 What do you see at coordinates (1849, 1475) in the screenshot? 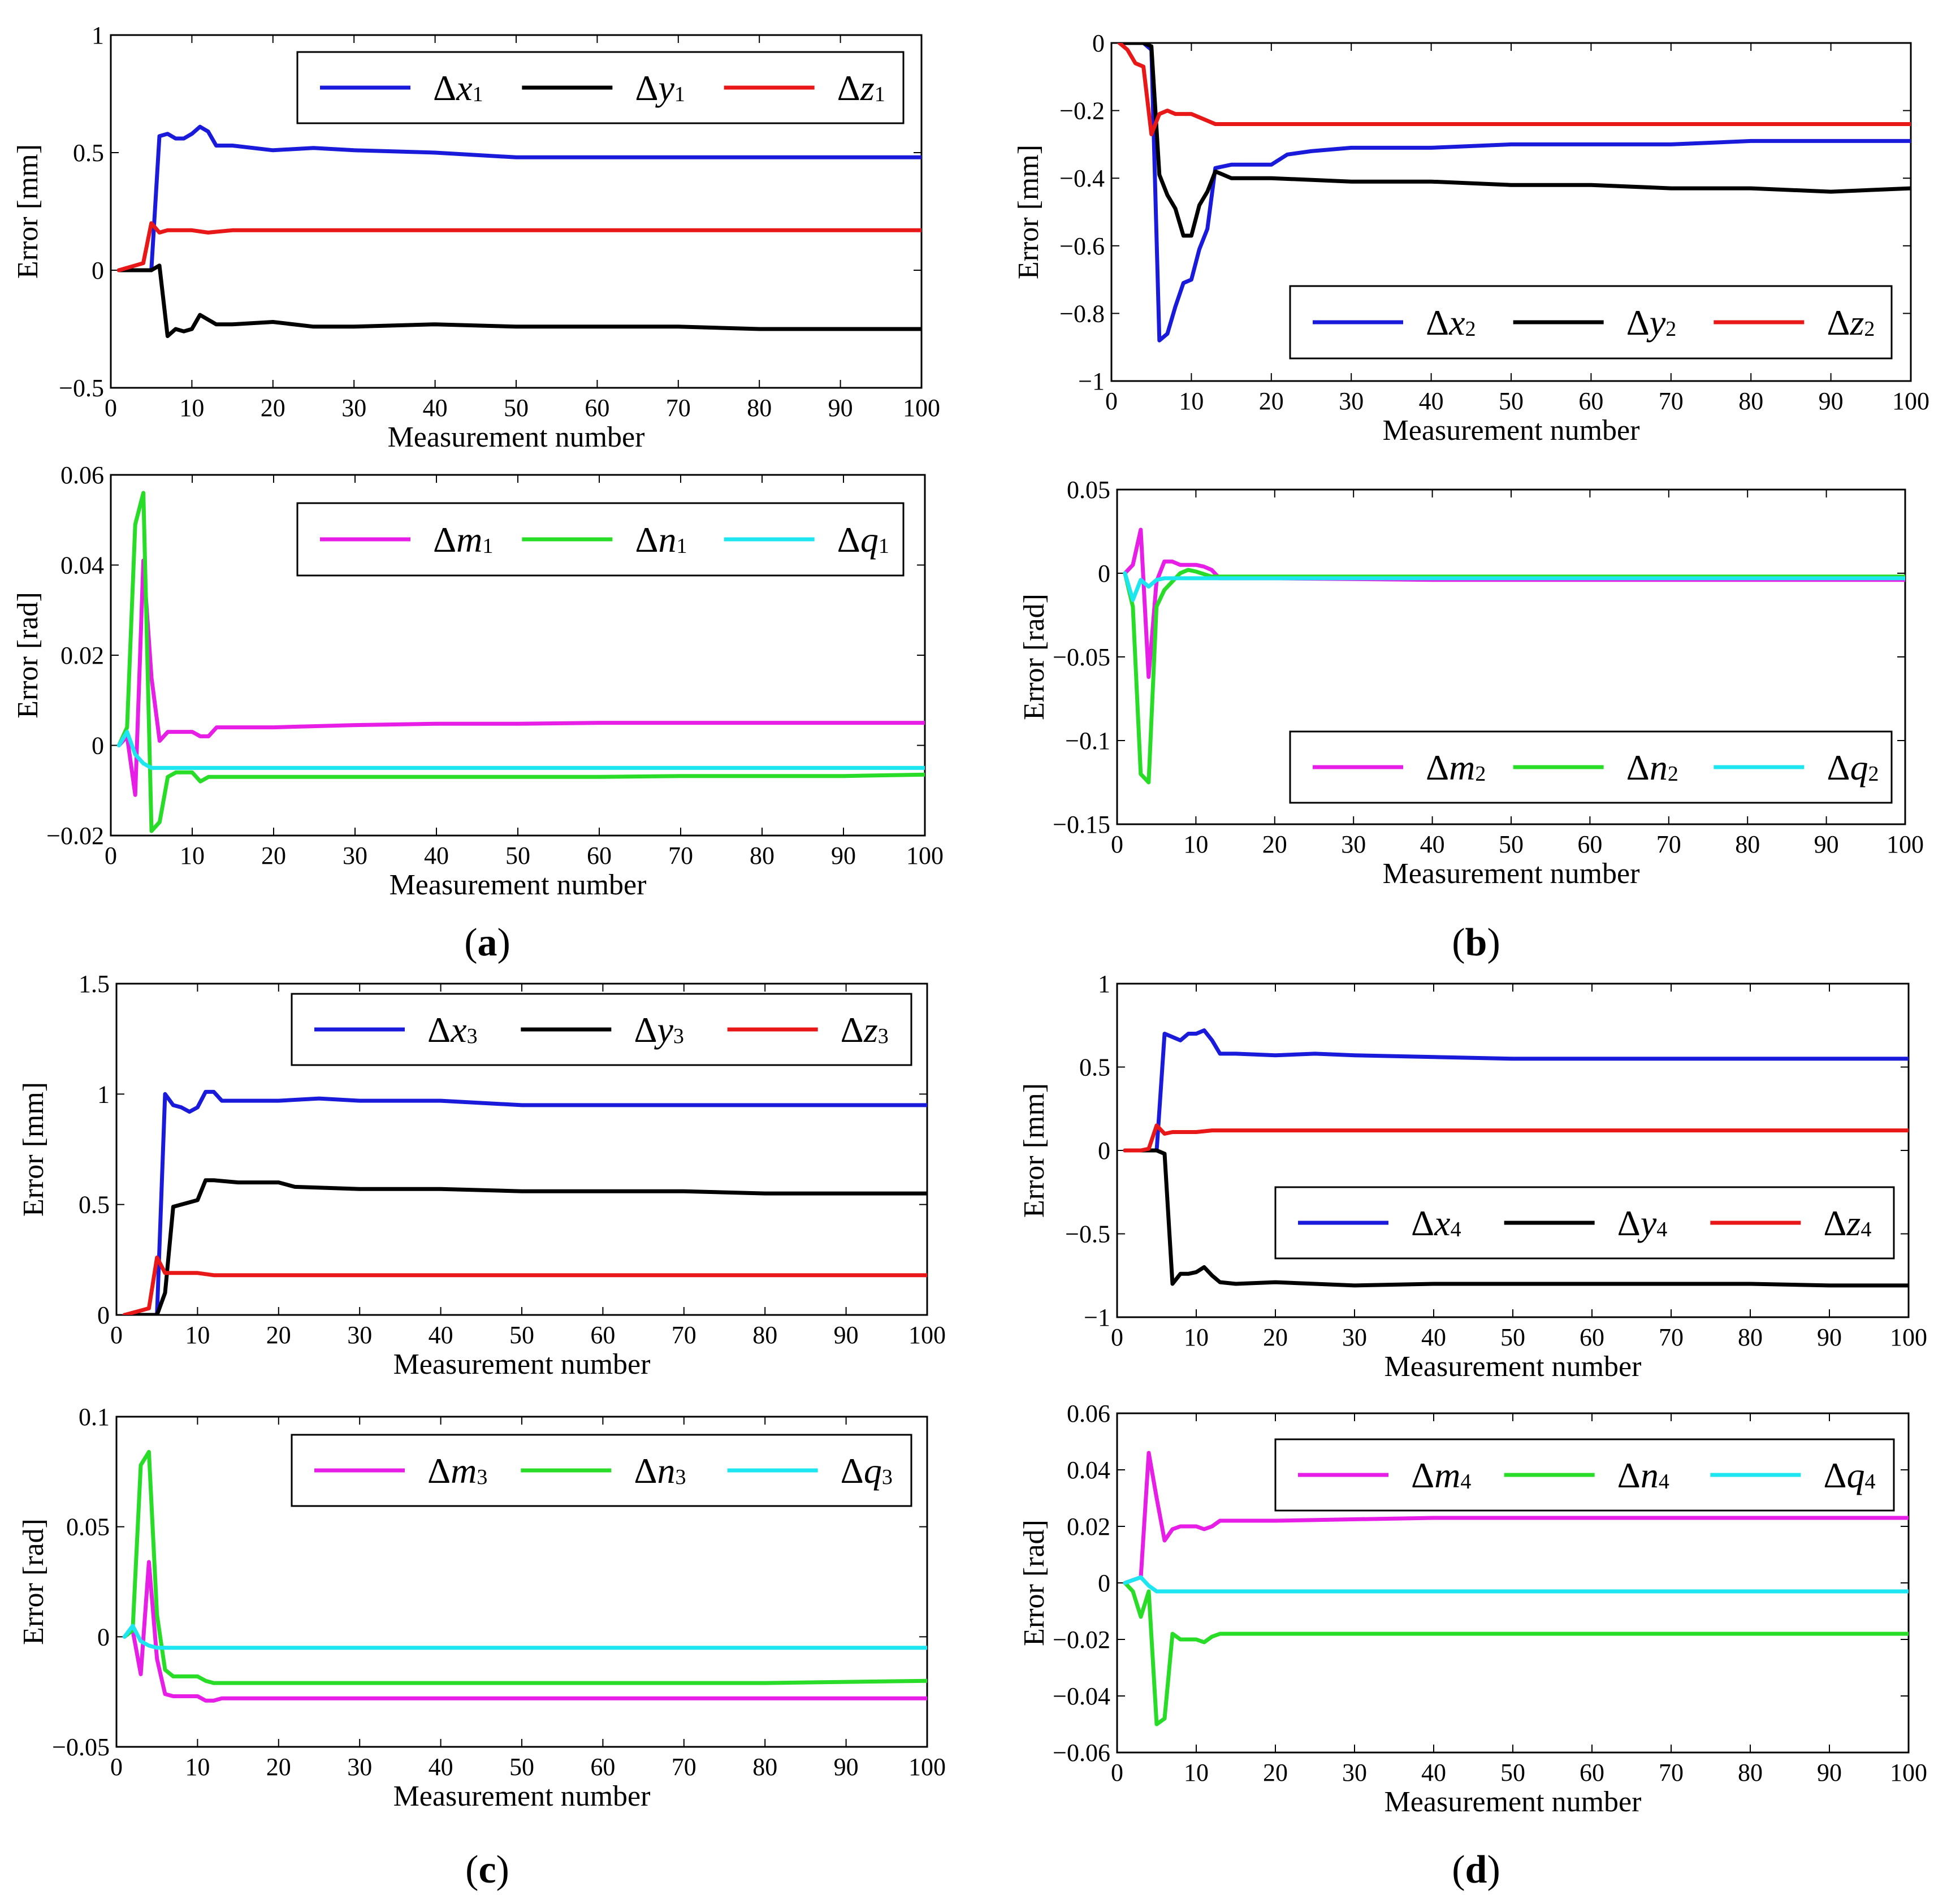
I see `legend-label-q4: Δq4` at bounding box center [1849, 1475].